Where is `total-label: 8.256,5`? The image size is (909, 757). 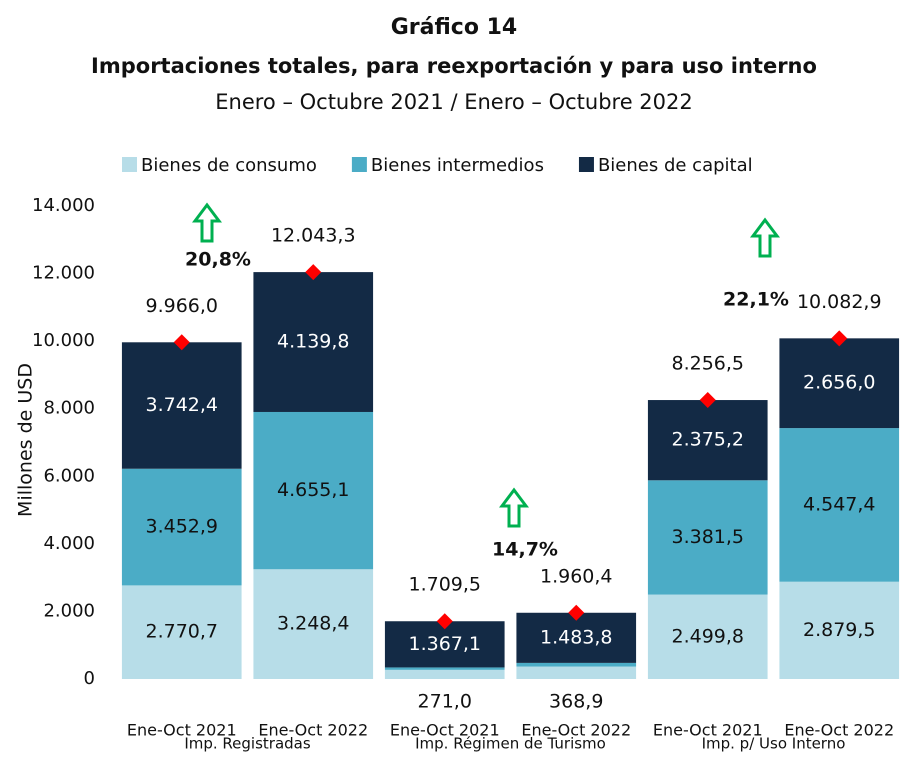 total-label: 8.256,5 is located at coordinates (707, 364).